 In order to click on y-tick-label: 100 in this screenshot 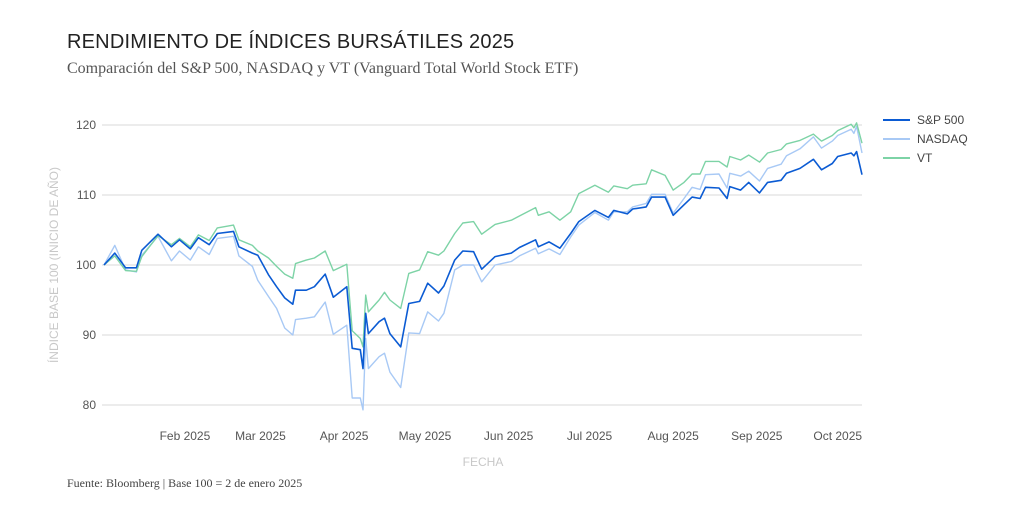, I will do `click(86, 265)`.